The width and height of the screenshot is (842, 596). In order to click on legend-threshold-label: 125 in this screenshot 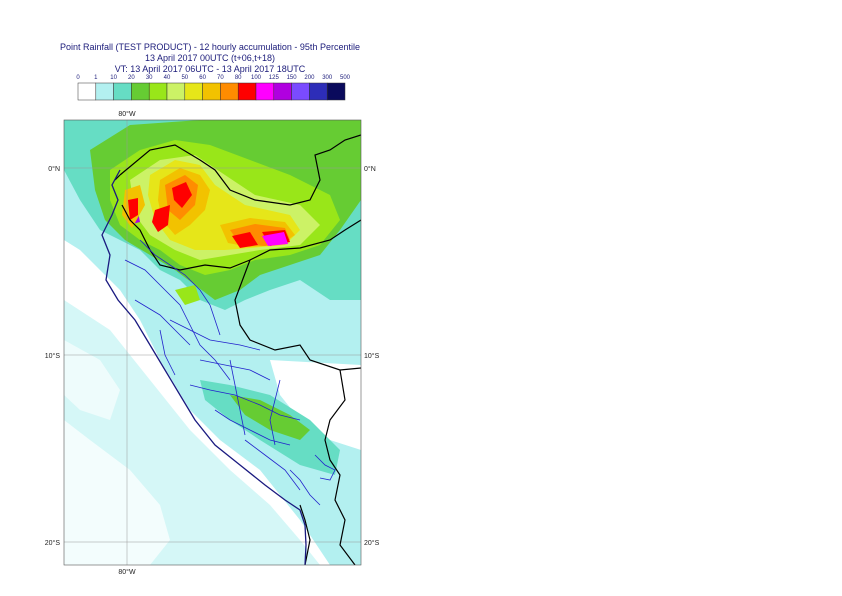, I will do `click(274, 78)`.